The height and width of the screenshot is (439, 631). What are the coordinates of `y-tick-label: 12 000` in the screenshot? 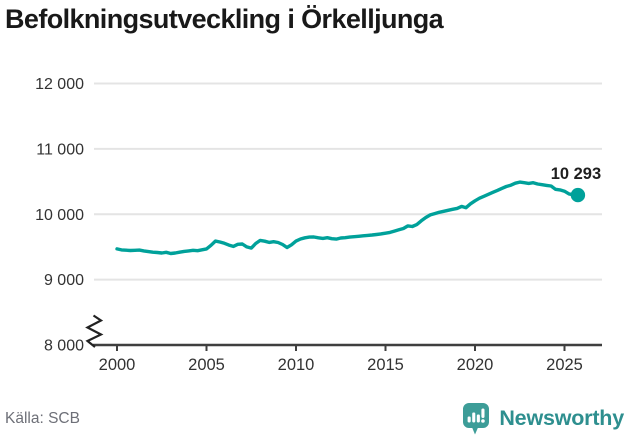 It's located at (59, 84).